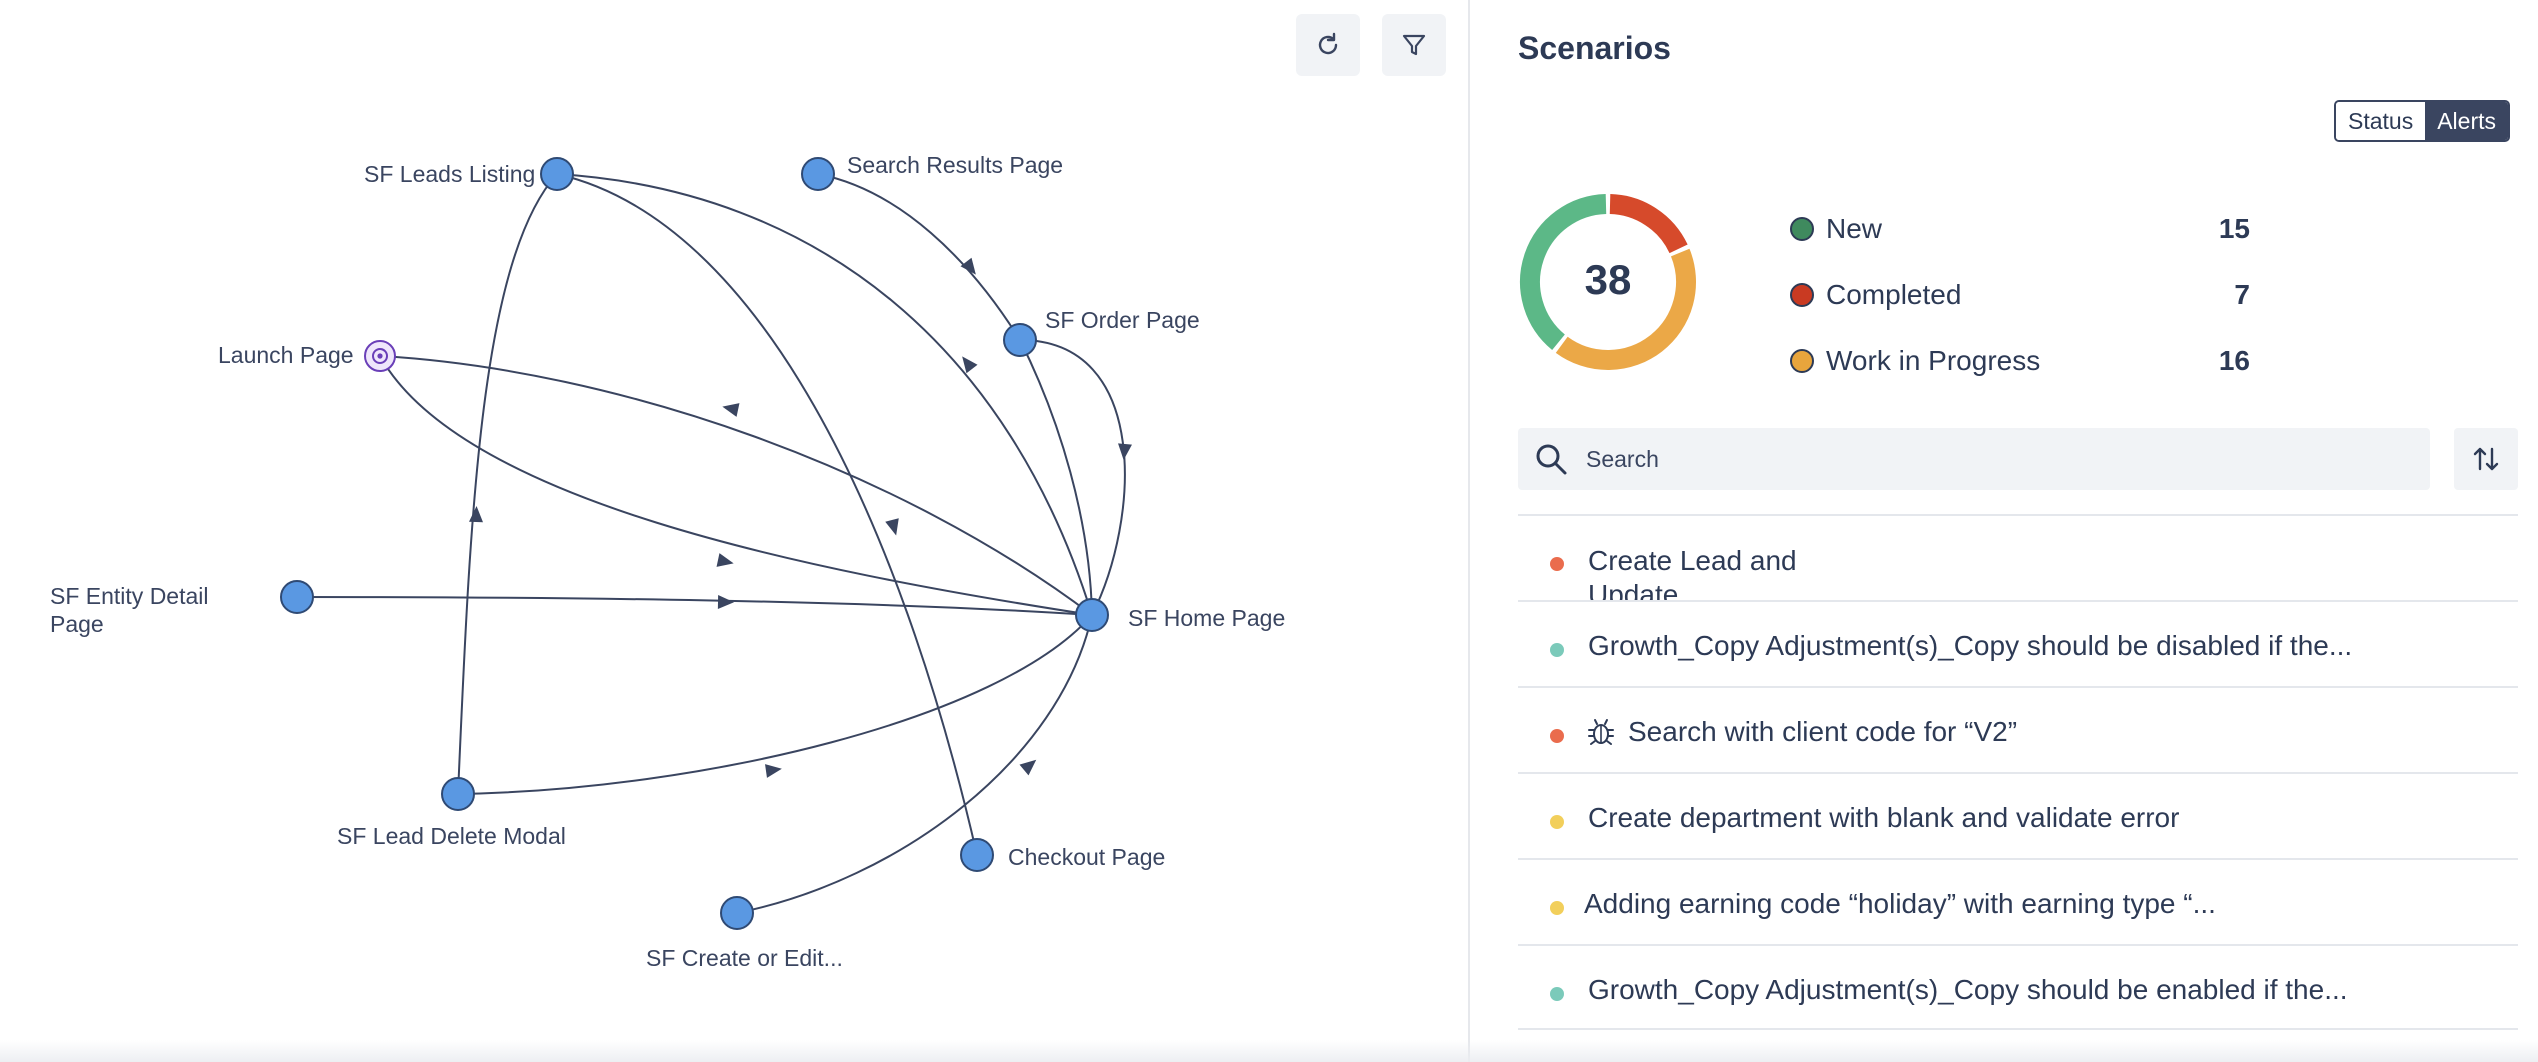  Describe the element at coordinates (1894, 294) in the screenshot. I see `legend-label: Completed` at that location.